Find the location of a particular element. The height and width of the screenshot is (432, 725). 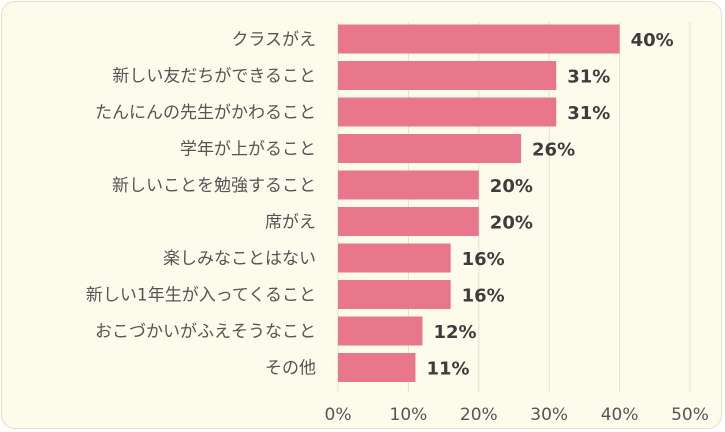

value-label: 26% is located at coordinates (553, 150).